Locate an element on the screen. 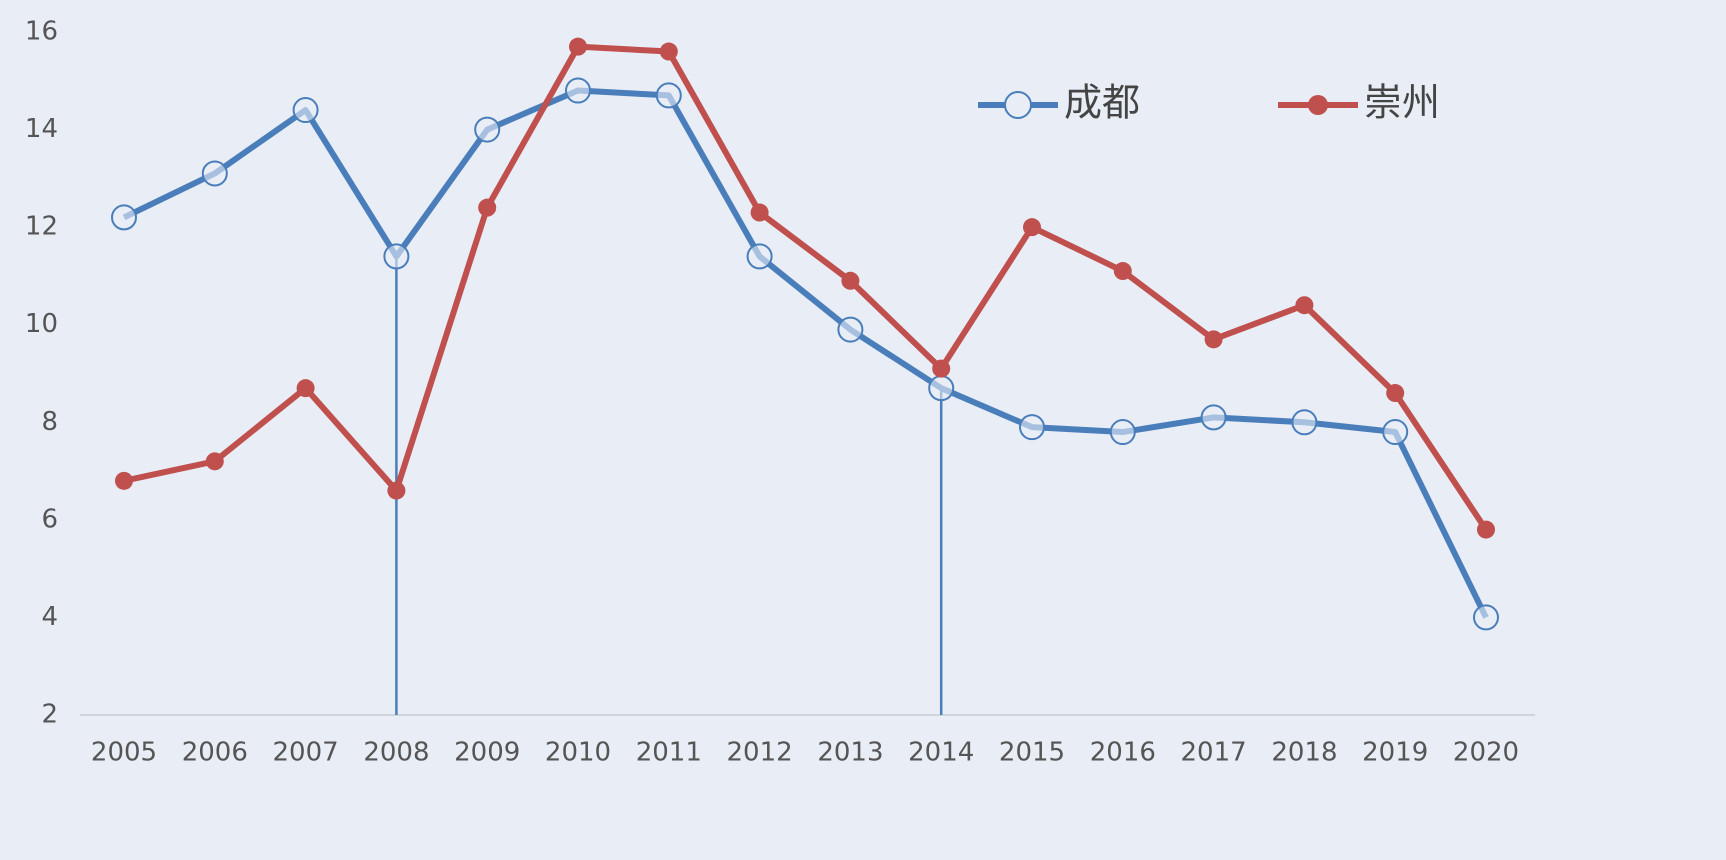  x-tick-label: 2016 is located at coordinates (1123, 753).